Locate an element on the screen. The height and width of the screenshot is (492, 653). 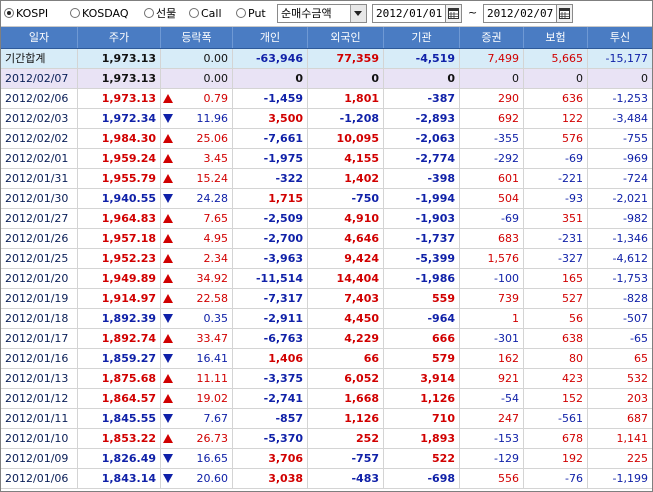
date-cell: 2012/01/06 is located at coordinates (39, 478).